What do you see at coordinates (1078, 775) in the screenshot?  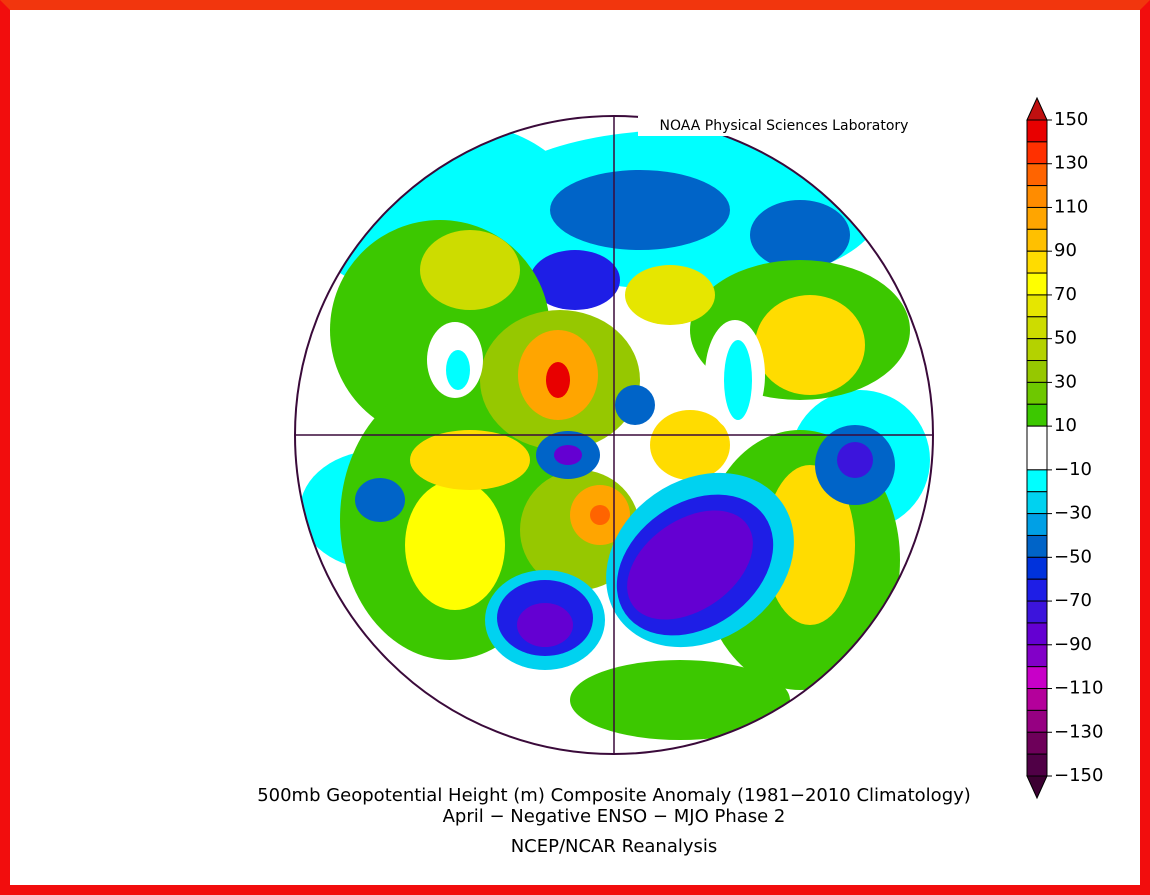 I see `colorbar-label: −150` at bounding box center [1078, 775].